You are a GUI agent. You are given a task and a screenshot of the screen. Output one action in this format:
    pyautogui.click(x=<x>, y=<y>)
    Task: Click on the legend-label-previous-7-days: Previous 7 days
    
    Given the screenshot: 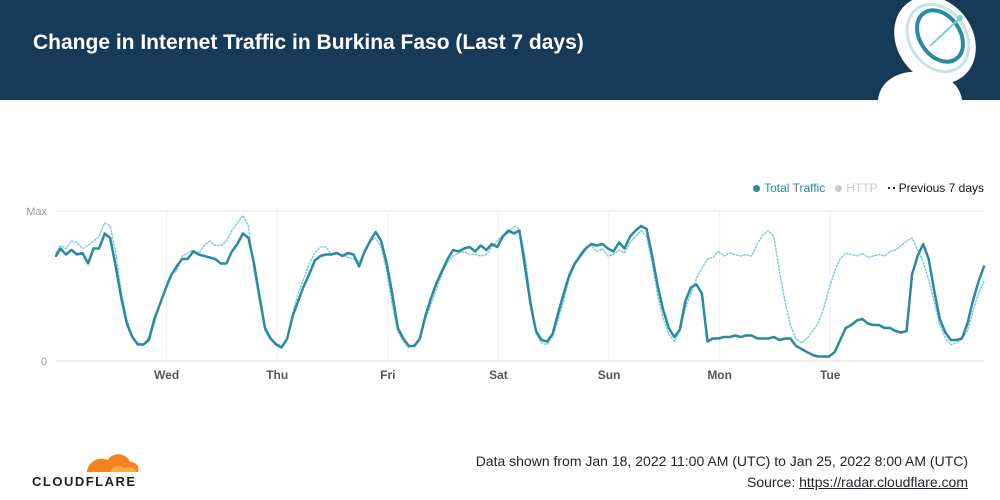 What is the action you would take?
    pyautogui.click(x=941, y=188)
    